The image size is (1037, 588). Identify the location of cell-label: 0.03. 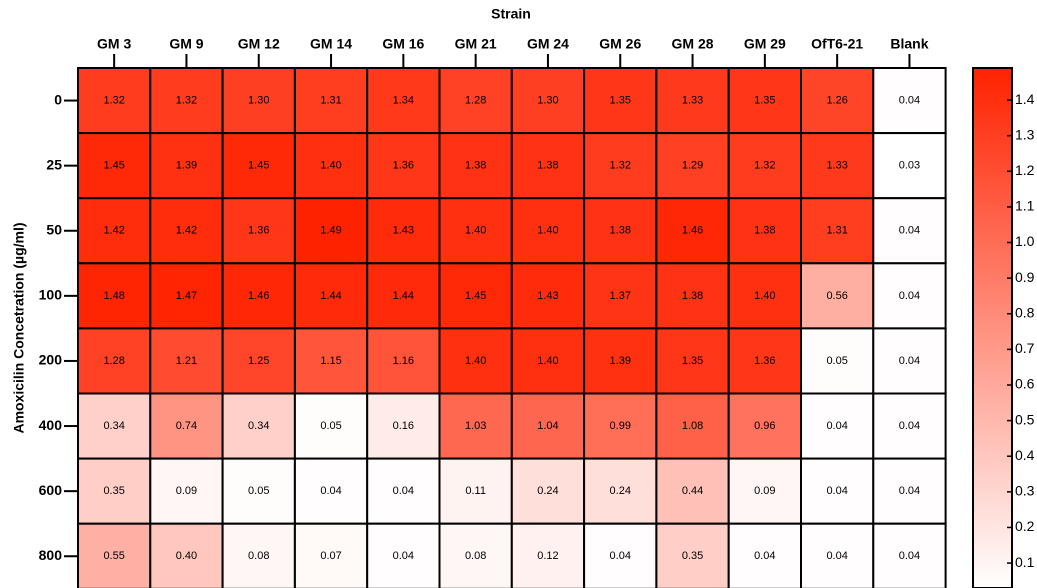
(909, 166).